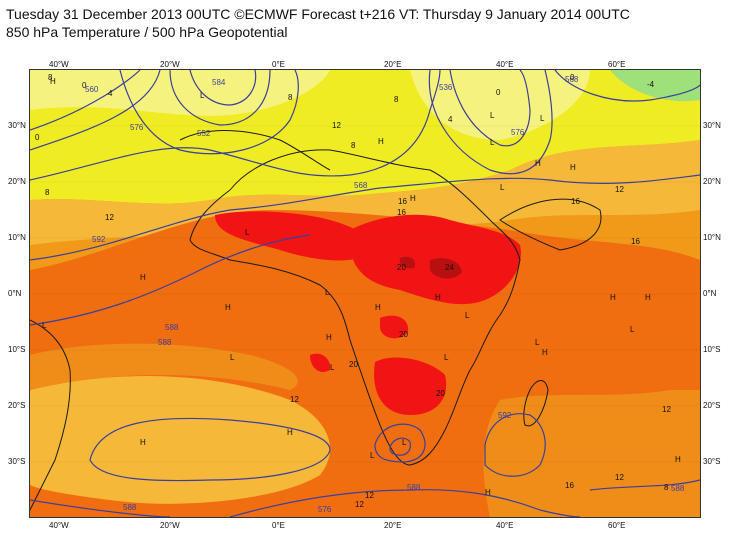  Describe the element at coordinates (505, 64) in the screenshot. I see `lon-label-top-4: 40°E` at that location.